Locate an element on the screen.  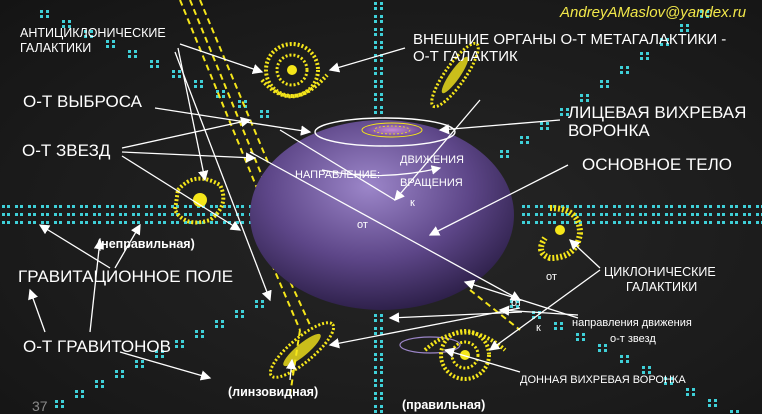
label-to-1: к is located at coordinates (412, 203).